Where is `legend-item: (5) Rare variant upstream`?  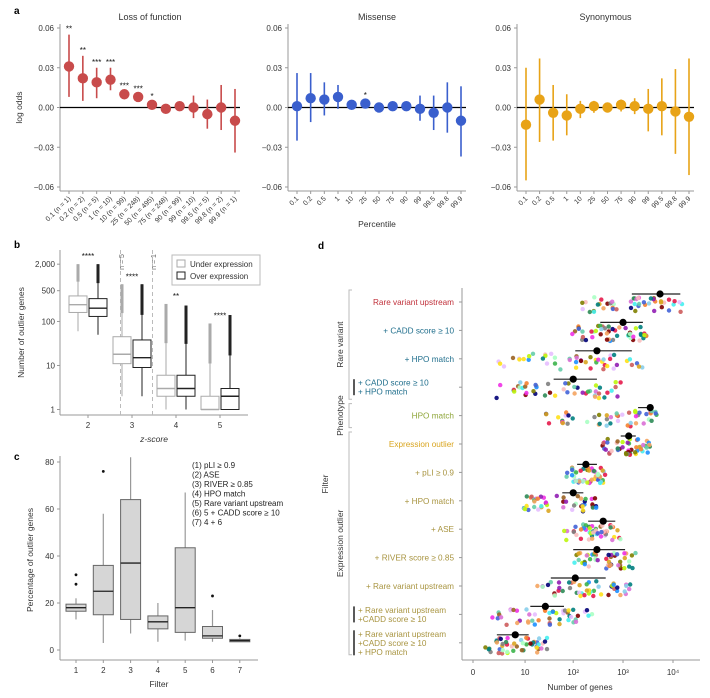
legend-item: (5) Rare variant upstream is located at coordinates (237, 503).